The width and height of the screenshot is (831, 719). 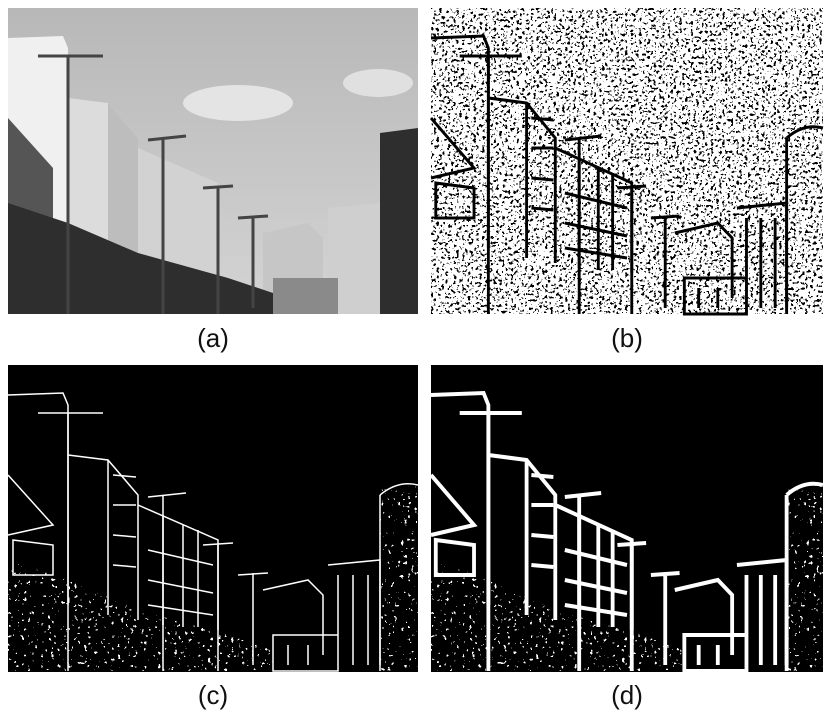 I want to click on panel-label: (a), so click(x=213, y=338).